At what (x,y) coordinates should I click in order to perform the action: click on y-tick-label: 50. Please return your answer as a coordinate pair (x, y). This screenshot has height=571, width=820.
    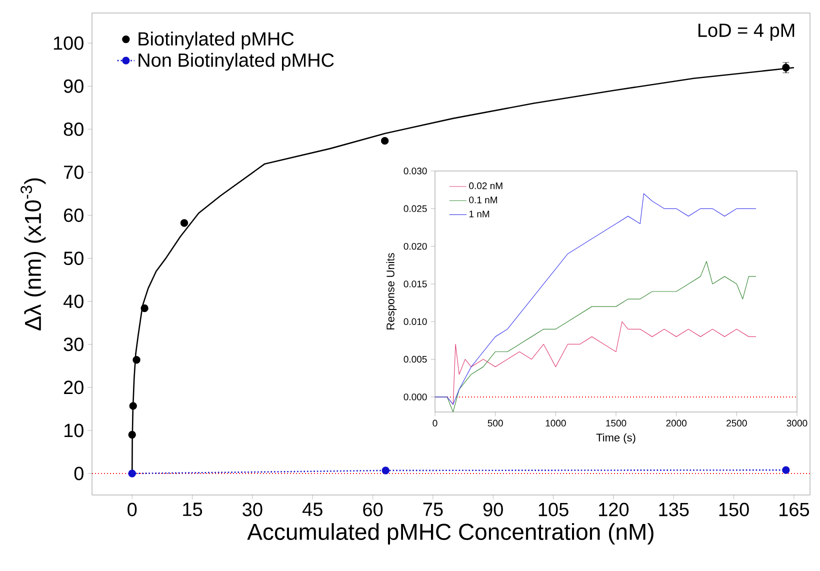
    Looking at the image, I should click on (74, 259).